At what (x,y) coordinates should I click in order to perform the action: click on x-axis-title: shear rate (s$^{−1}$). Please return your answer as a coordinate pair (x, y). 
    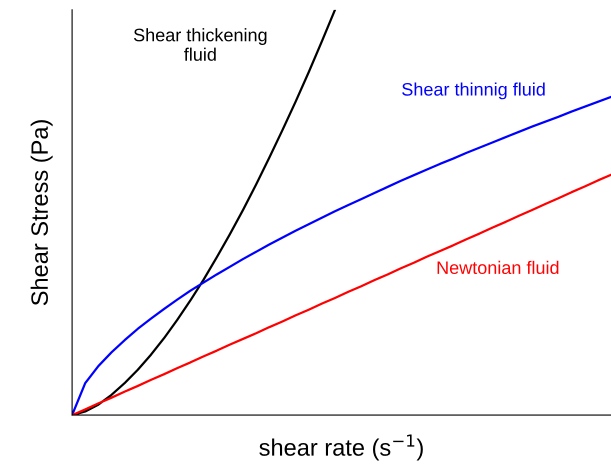
    Looking at the image, I should click on (341, 447).